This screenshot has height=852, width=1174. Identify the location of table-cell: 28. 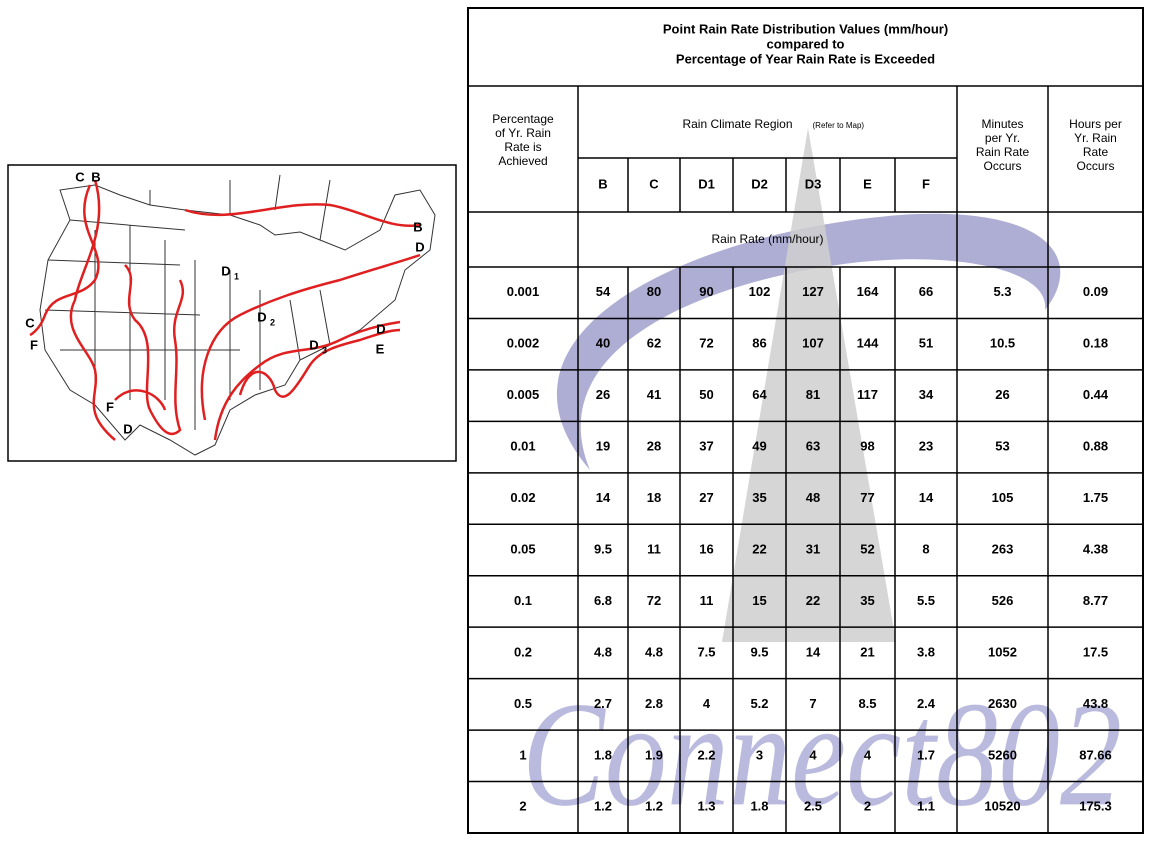
(654, 446).